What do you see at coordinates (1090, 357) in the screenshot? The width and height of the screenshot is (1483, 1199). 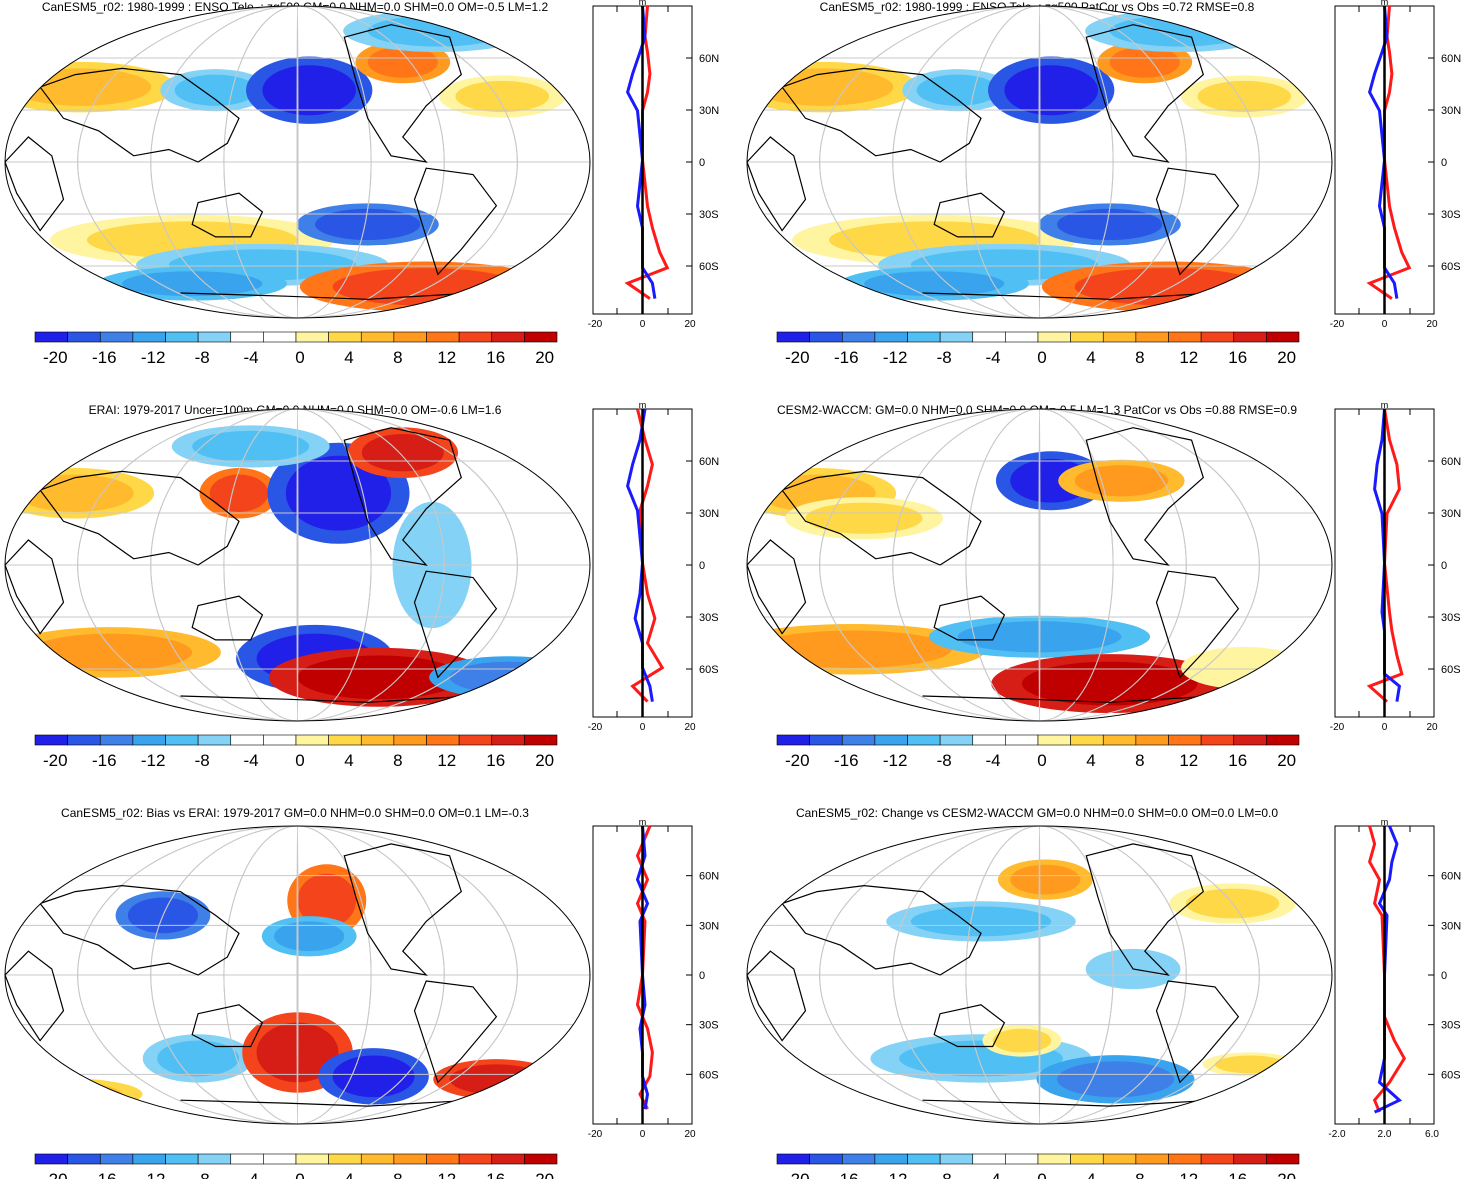 I see `colorbar-label: 4` at bounding box center [1090, 357].